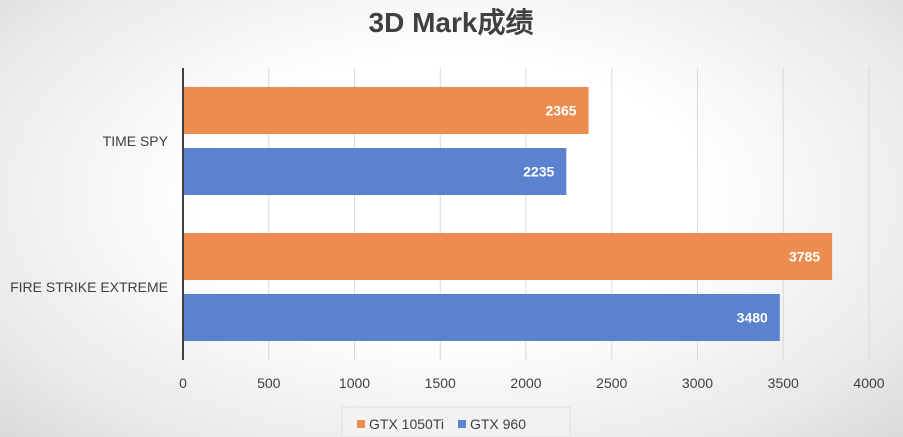 The image size is (903, 437). Describe the element at coordinates (783, 383) in the screenshot. I see `x-tick-label: 3500` at that location.